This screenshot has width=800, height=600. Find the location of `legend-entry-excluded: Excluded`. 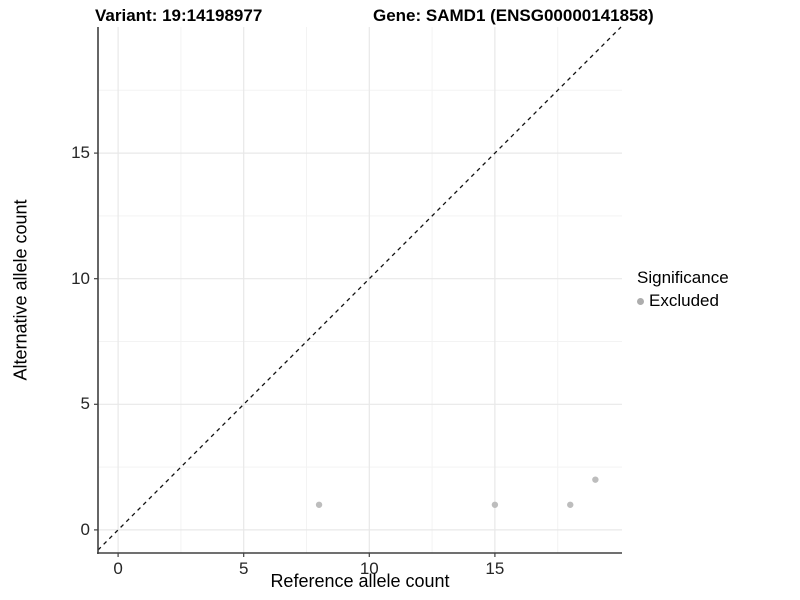

legend-entry-excluded: Excluded is located at coordinates (683, 301).